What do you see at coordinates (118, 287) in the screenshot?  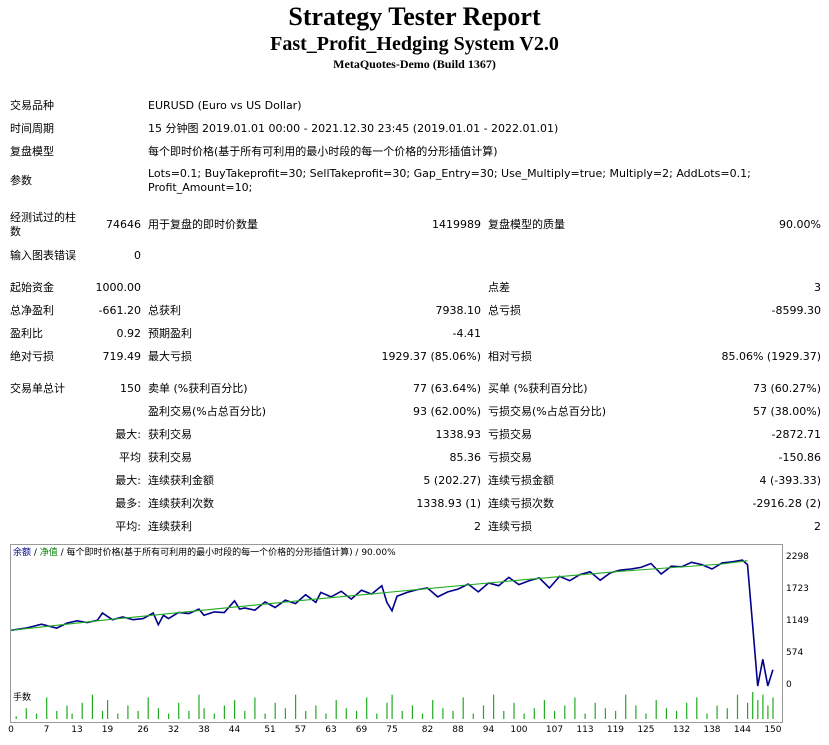 I see `deposit-value: 1000.00` at bounding box center [118, 287].